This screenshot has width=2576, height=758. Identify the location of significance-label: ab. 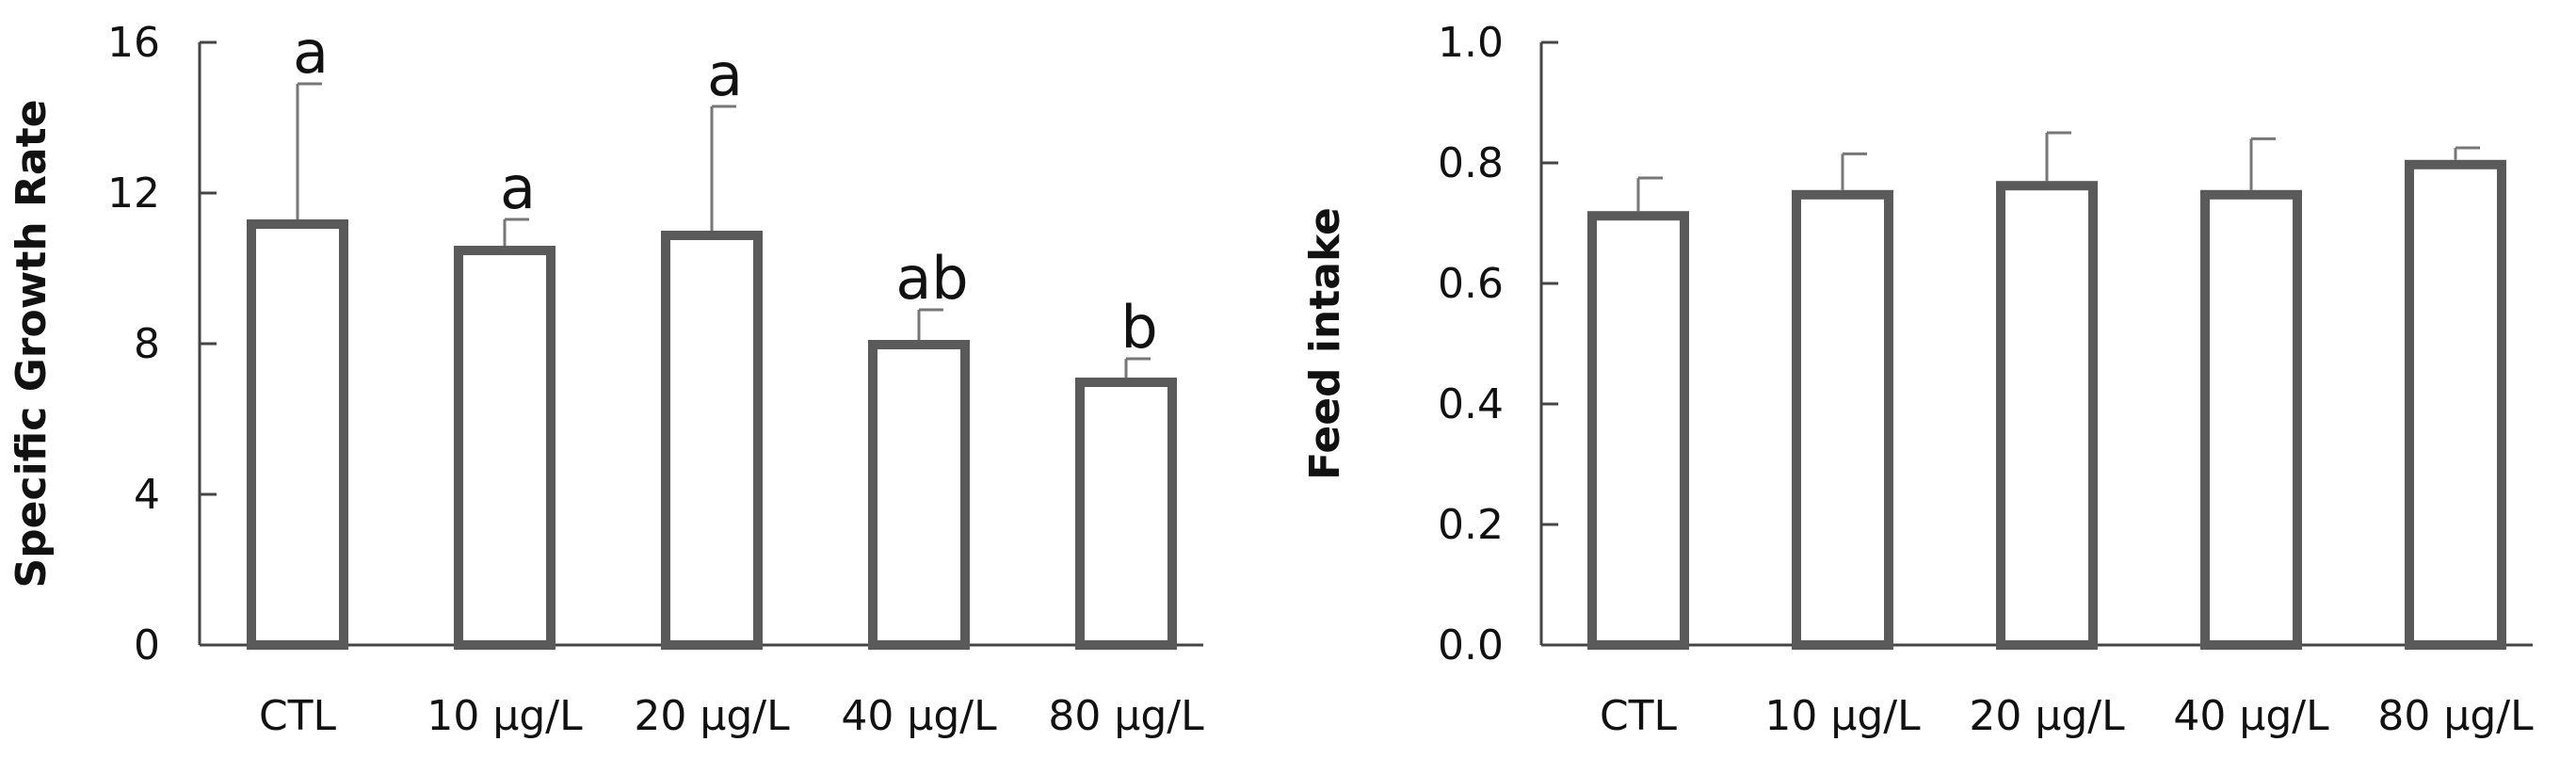
(931, 278).